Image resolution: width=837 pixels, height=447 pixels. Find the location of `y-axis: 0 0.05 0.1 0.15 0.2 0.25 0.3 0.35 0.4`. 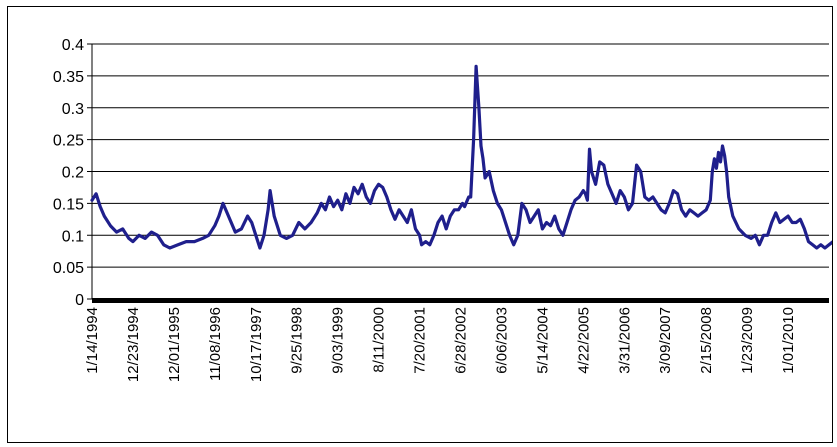

y-axis: 0 0.05 0.1 0.15 0.2 0.25 0.3 0.35 0.4 is located at coordinates (73, 173).